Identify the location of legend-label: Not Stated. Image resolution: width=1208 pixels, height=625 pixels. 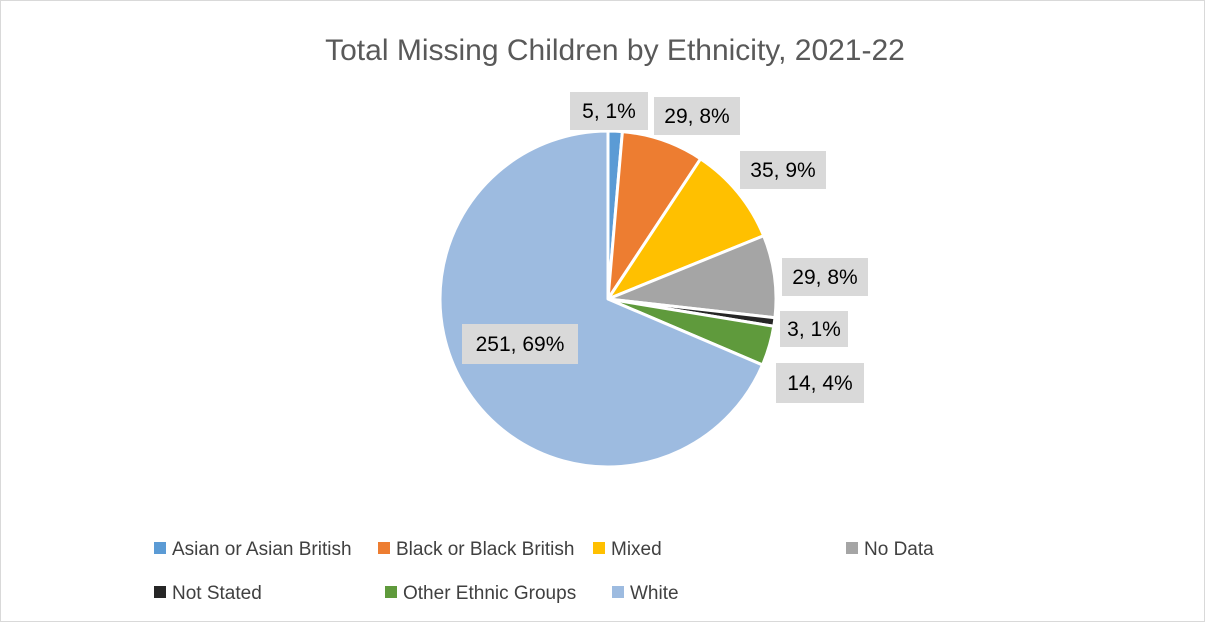
(217, 593).